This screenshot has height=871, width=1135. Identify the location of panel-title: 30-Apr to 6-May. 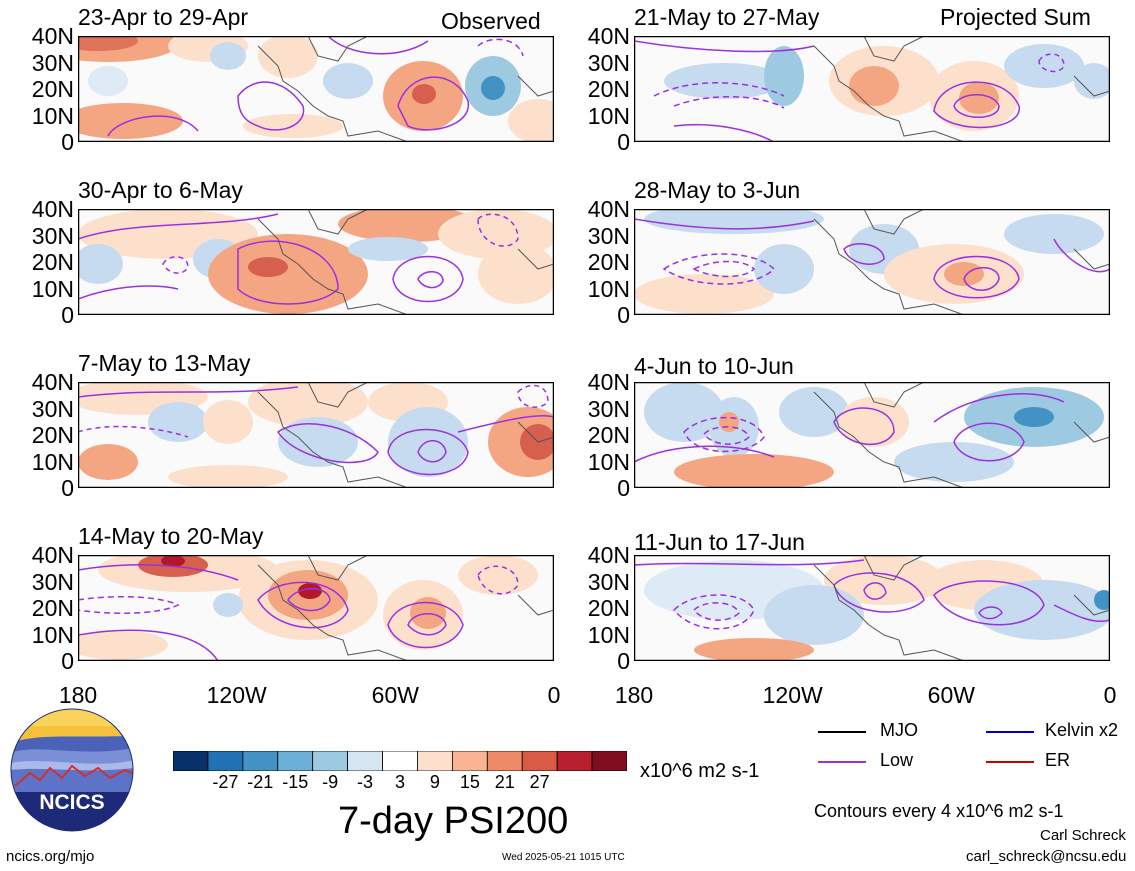
(160, 190).